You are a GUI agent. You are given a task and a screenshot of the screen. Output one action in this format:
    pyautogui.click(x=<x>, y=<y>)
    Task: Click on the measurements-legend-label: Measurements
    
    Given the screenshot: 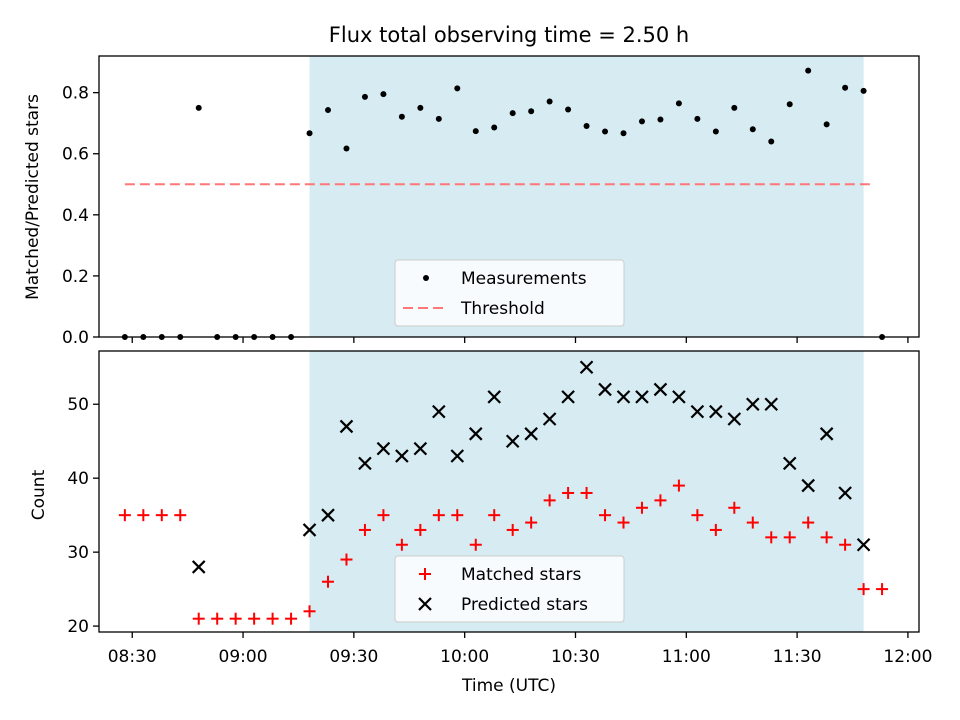 What is the action you would take?
    pyautogui.click(x=524, y=279)
    